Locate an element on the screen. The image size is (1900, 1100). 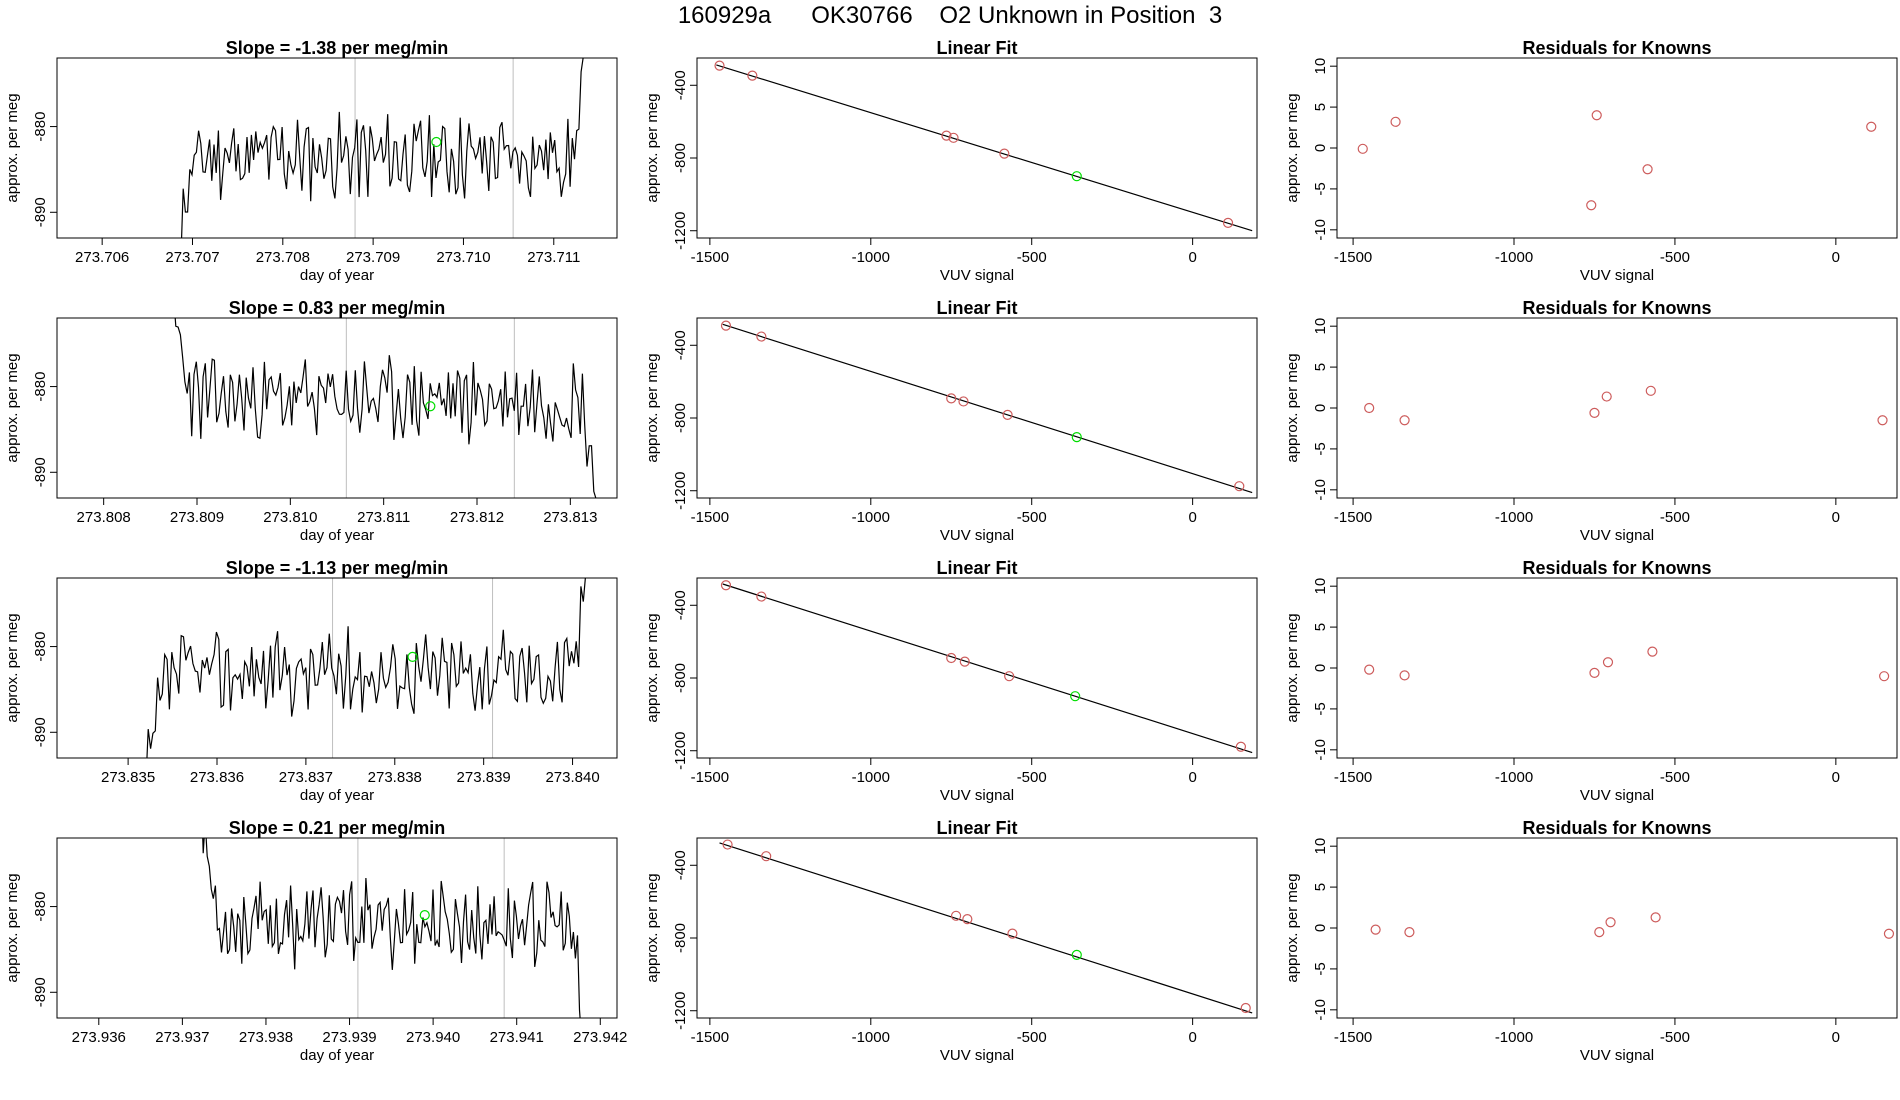
x-tick-label: -1000 is located at coordinates (1514, 517).